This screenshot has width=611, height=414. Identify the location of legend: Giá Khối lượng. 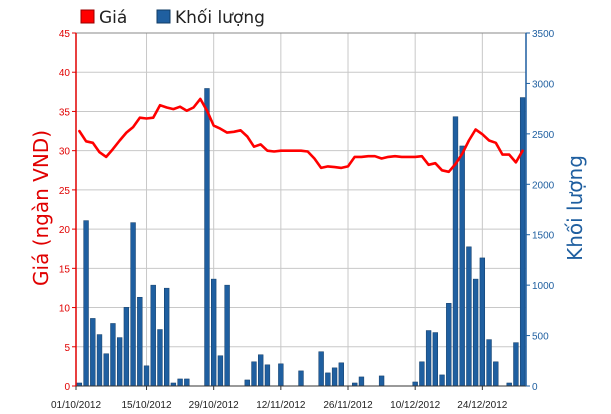
(172, 17).